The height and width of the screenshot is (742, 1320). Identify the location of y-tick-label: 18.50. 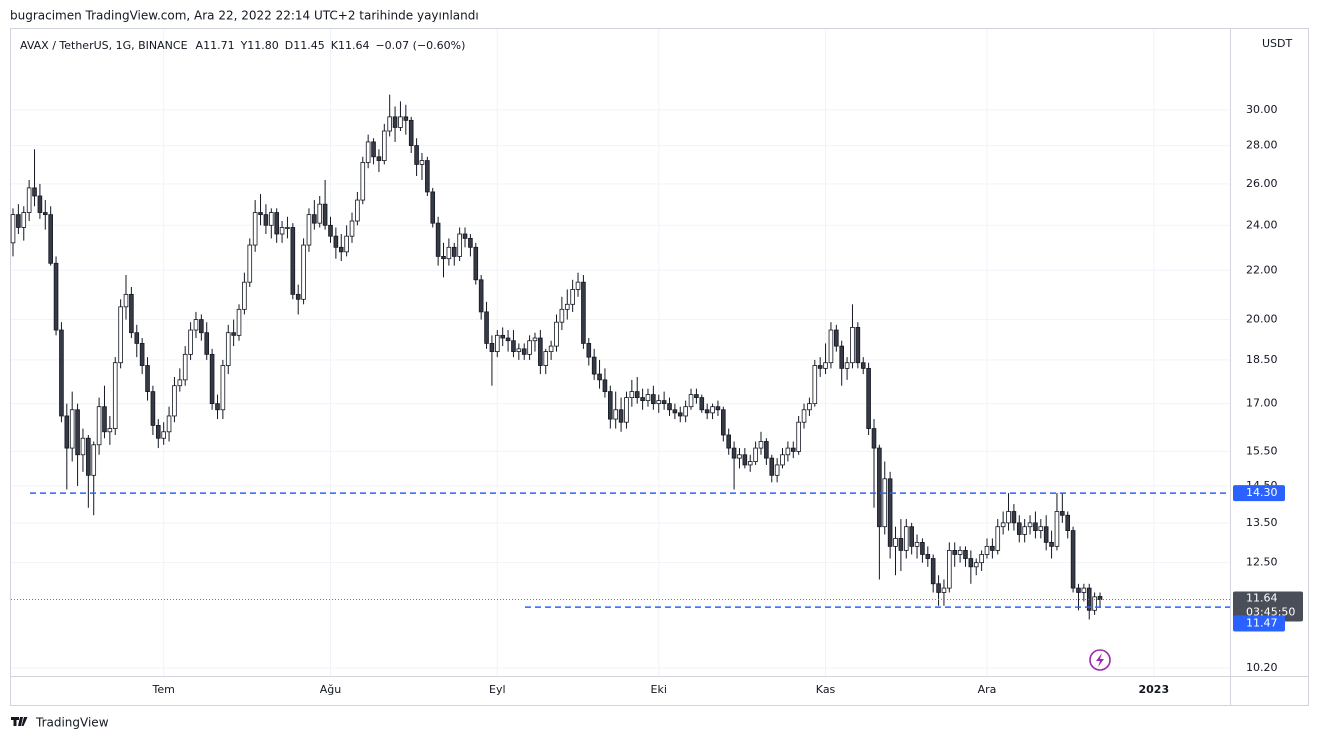
(1262, 359).